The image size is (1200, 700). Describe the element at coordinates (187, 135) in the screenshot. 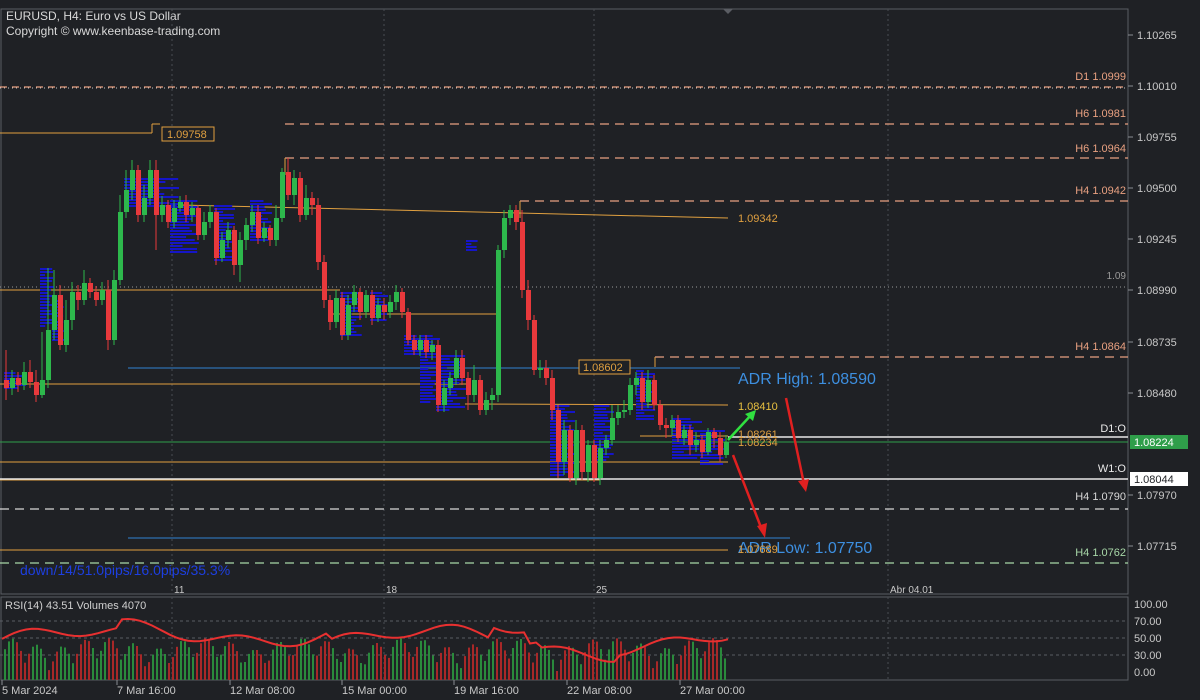

I see `high-box-label: 1.09758` at that location.